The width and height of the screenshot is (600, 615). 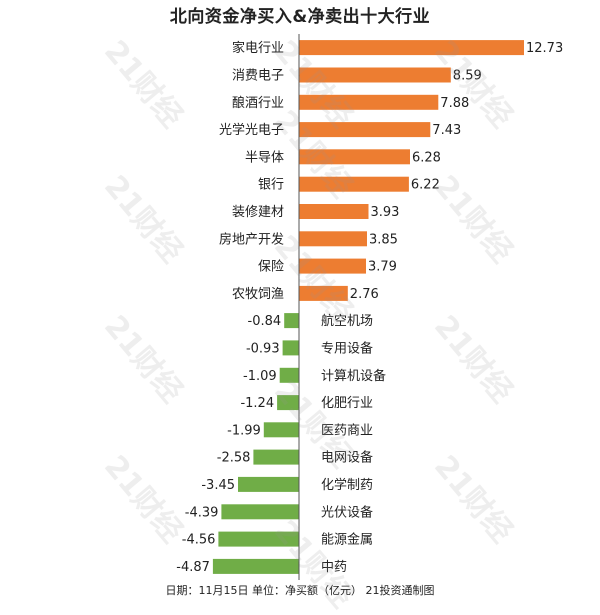 I want to click on value-label: -0.84, so click(x=265, y=321).